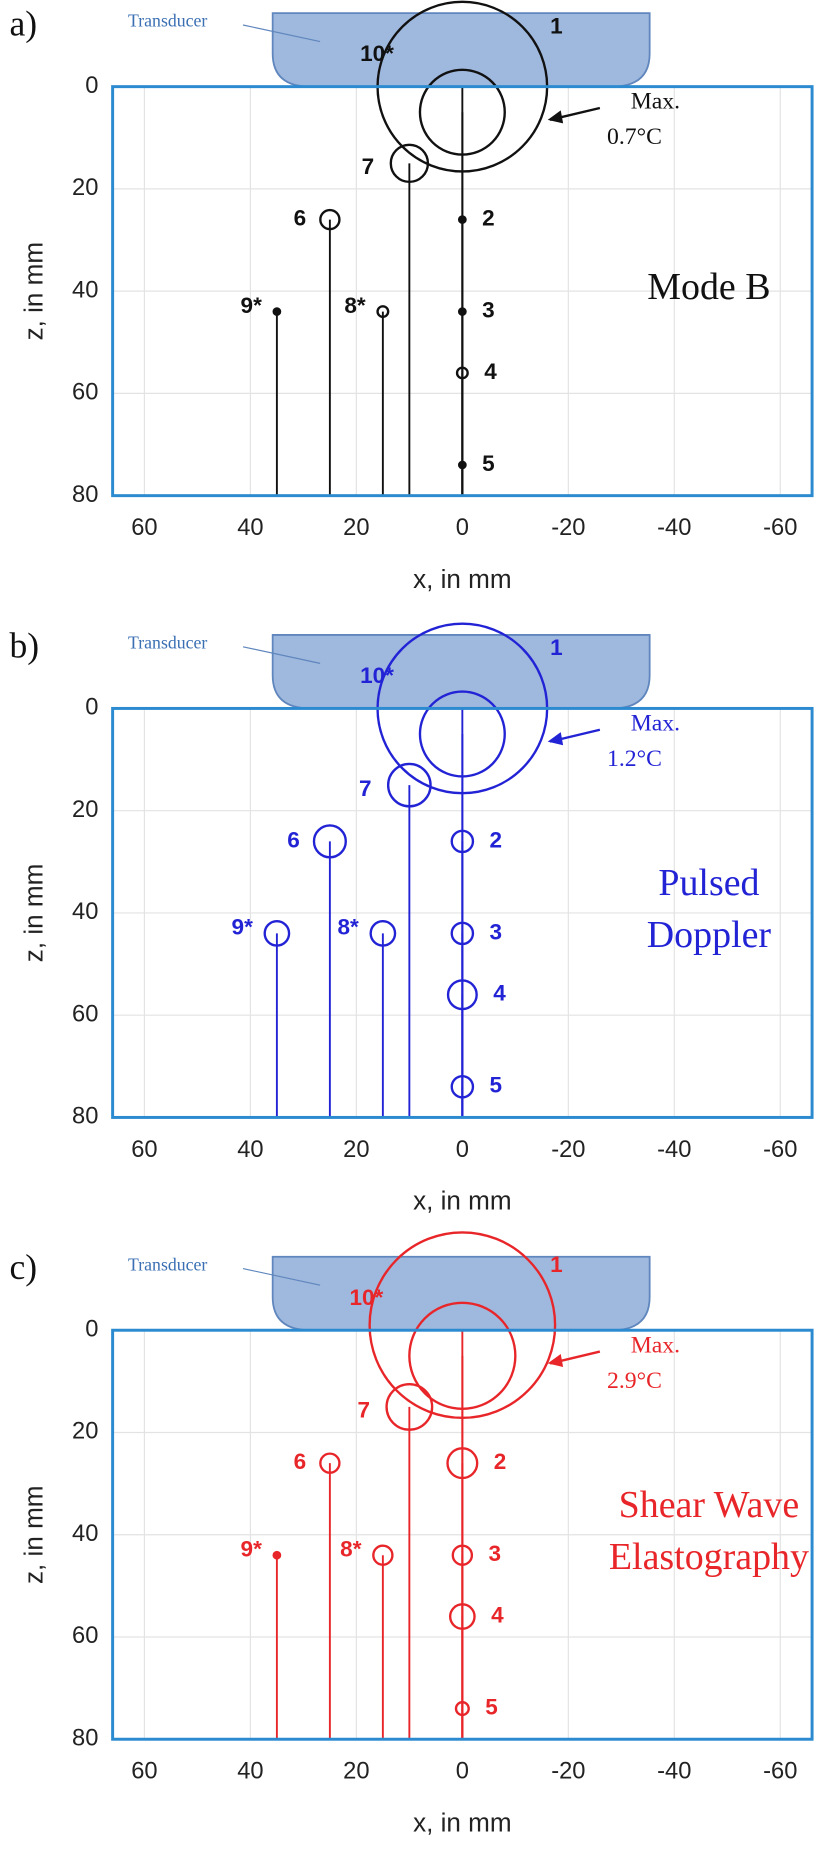  I want to click on panel-label: a), so click(23, 24).